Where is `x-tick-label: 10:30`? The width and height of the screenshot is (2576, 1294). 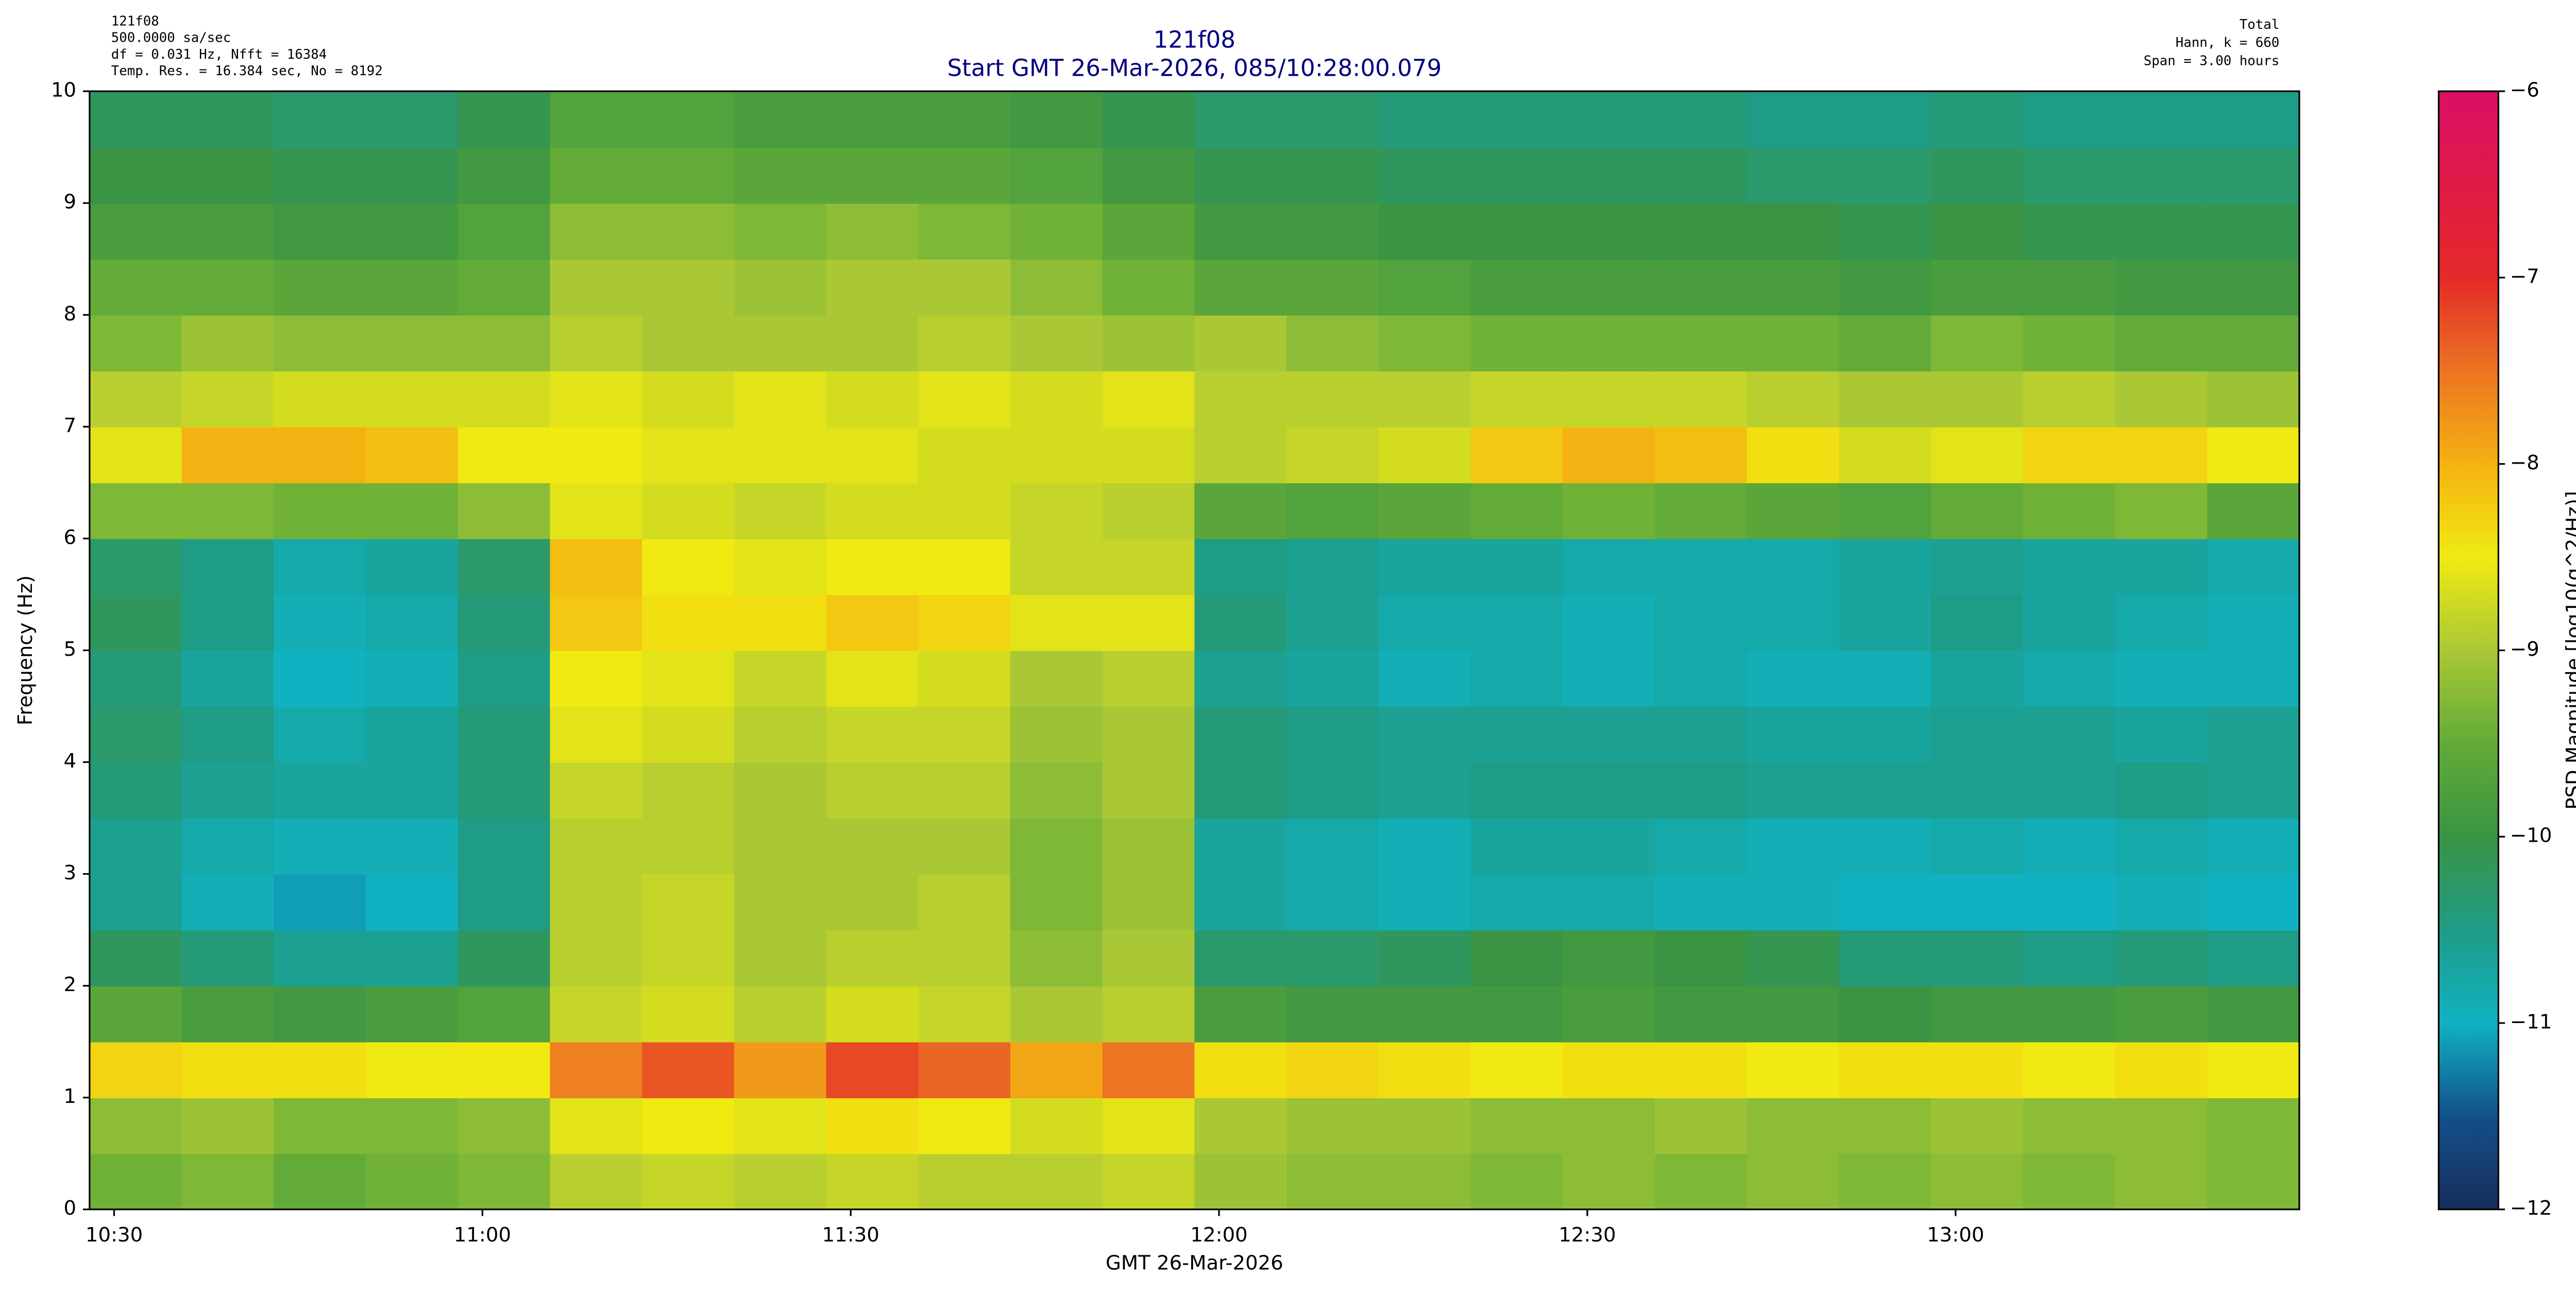 x-tick-label: 10:30 is located at coordinates (114, 1235).